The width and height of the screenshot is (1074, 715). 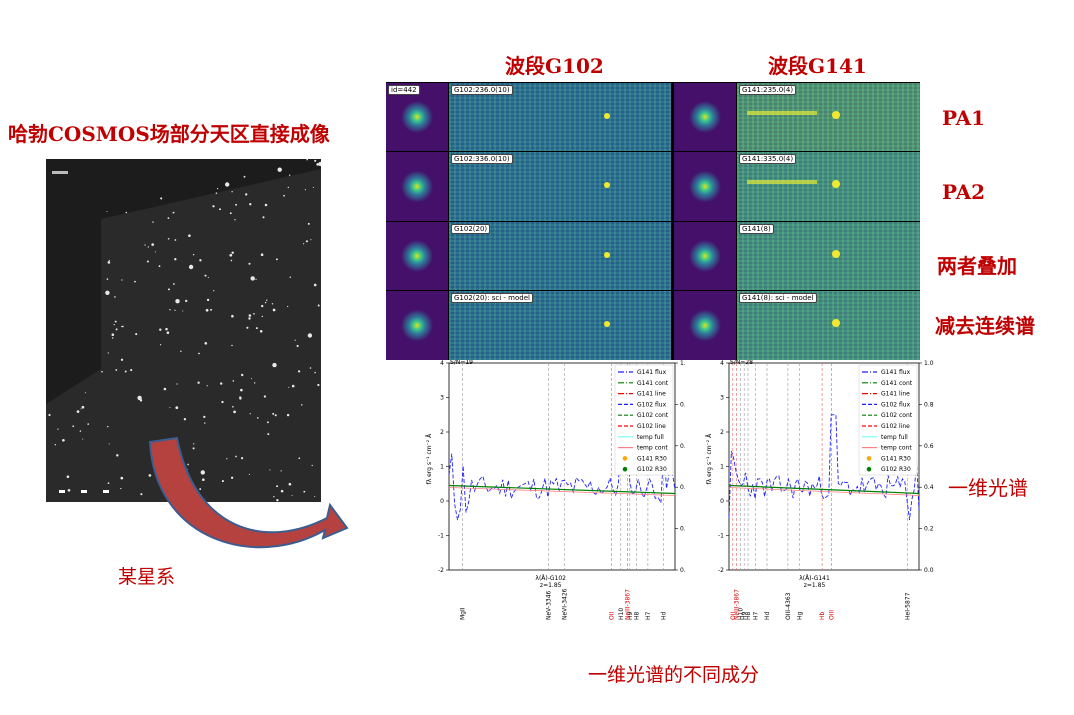 What do you see at coordinates (492, 298) in the screenshot?
I see `panel-label: G102(20): sci - model` at bounding box center [492, 298].